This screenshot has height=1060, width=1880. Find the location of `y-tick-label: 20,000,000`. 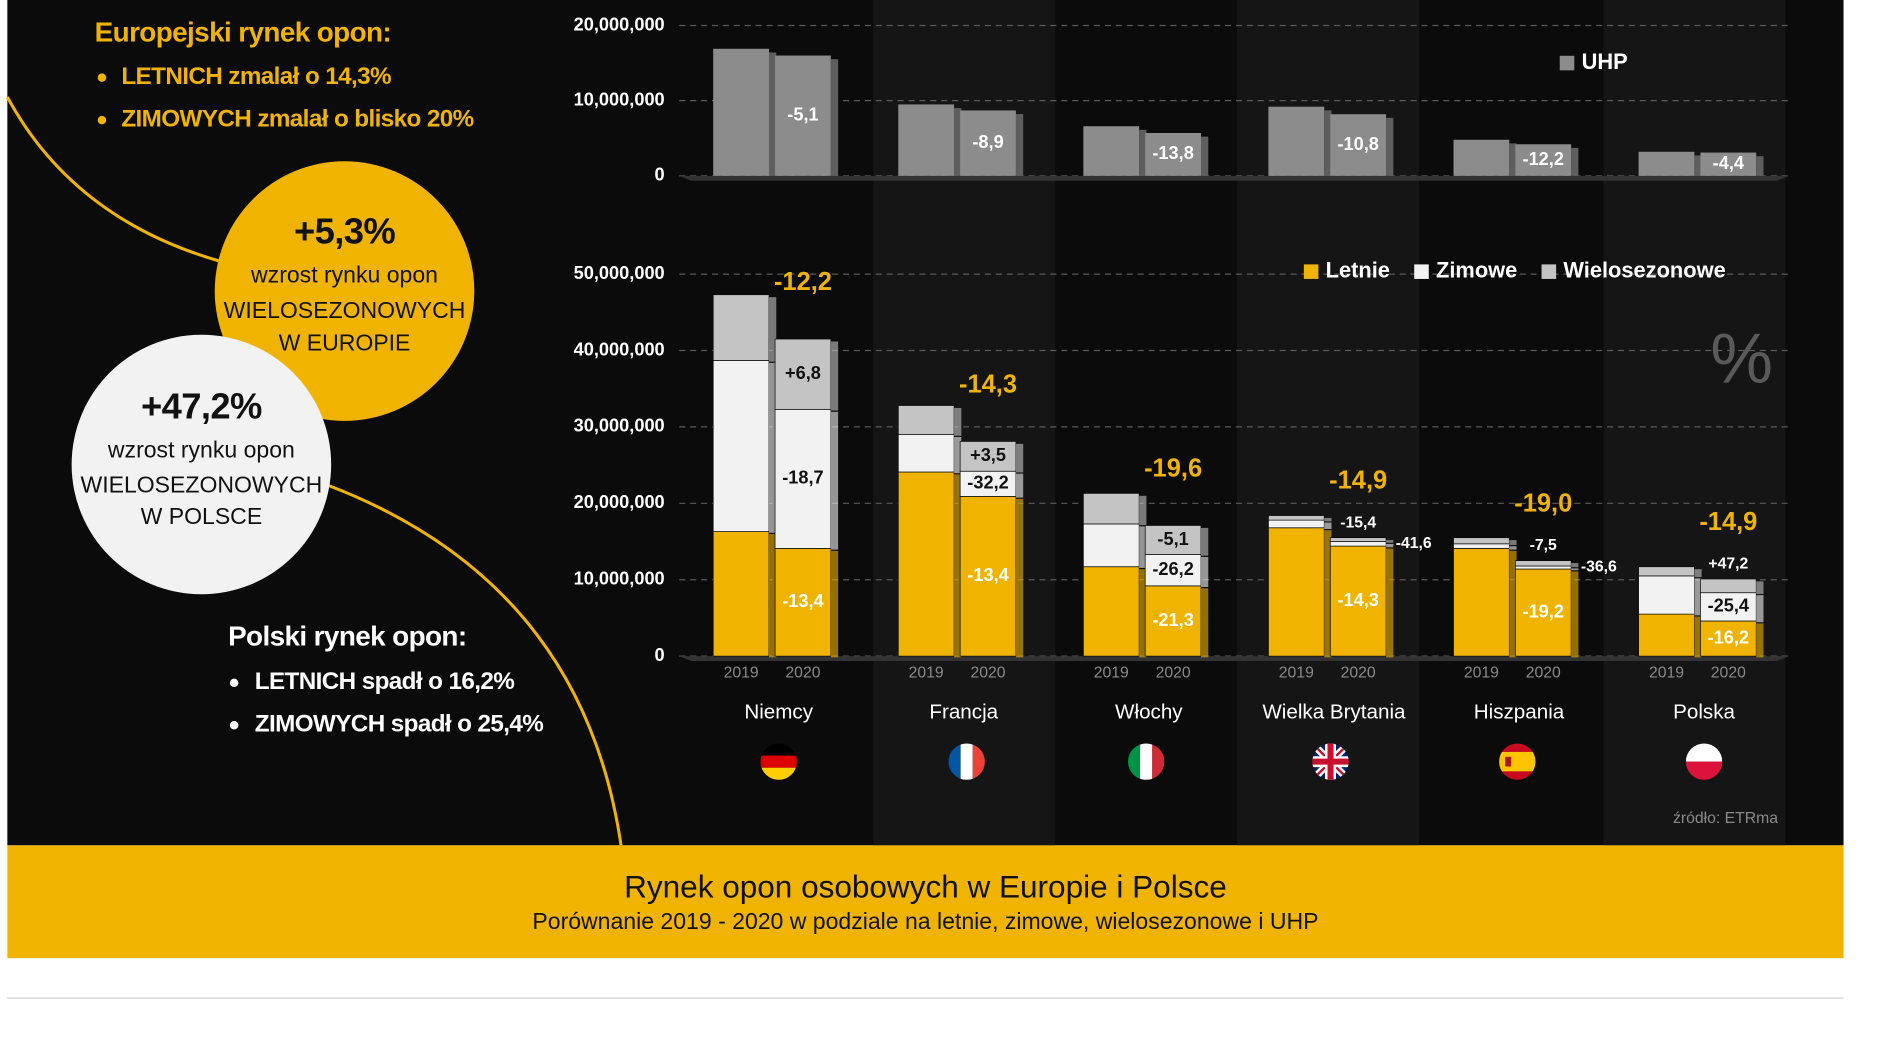

y-tick-label: 20,000,000 is located at coordinates (619, 502).